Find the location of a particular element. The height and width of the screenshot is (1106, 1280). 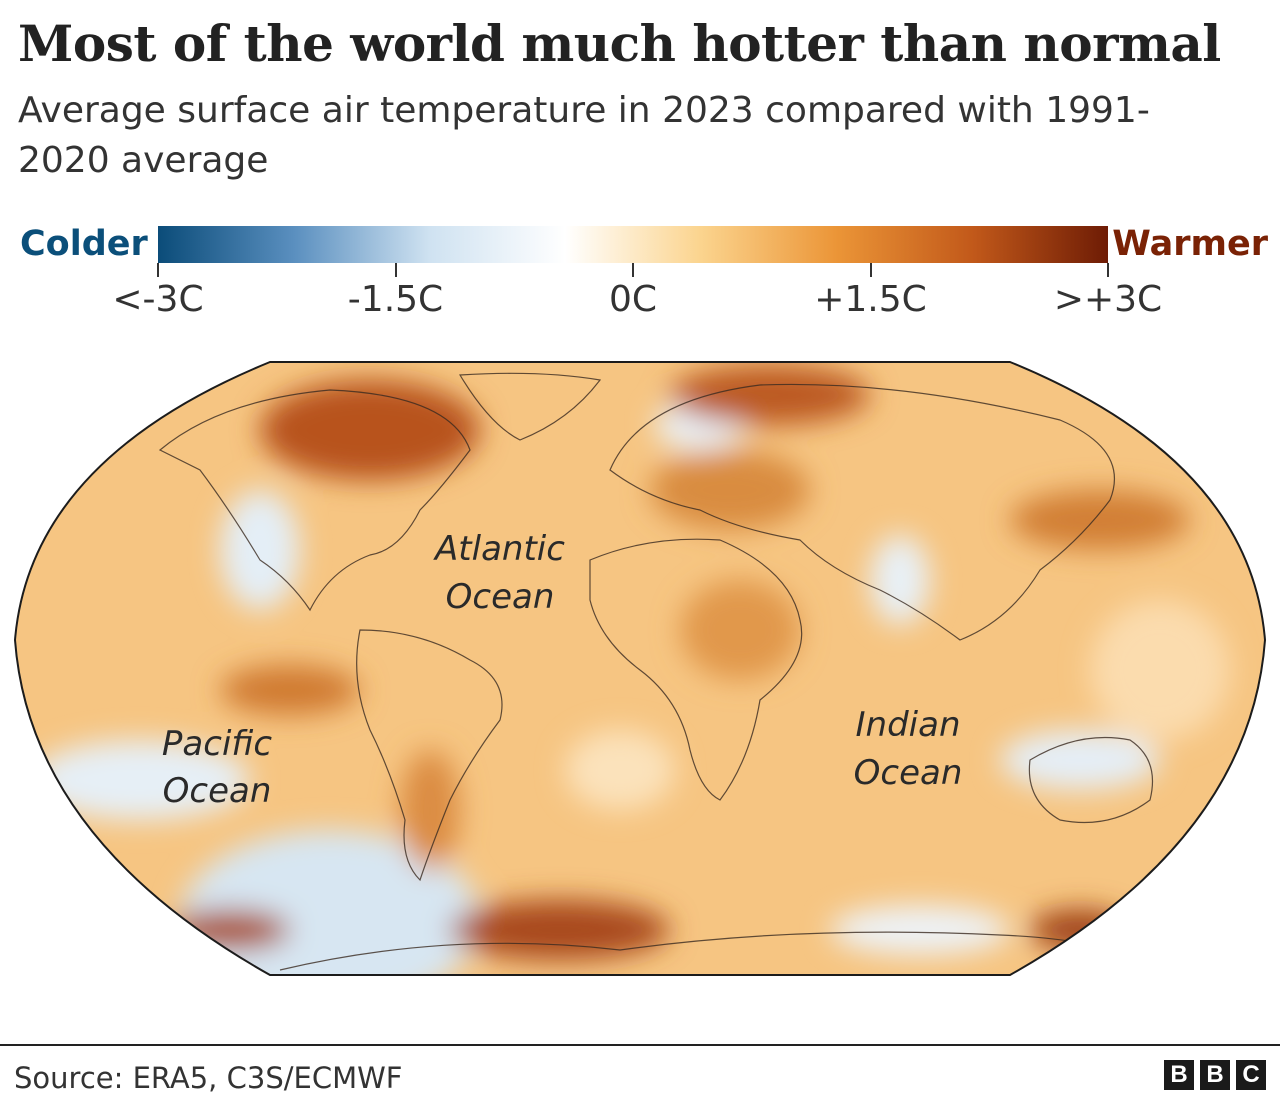

indian-ocean-label-line1: Indian is located at coordinates (908, 725).